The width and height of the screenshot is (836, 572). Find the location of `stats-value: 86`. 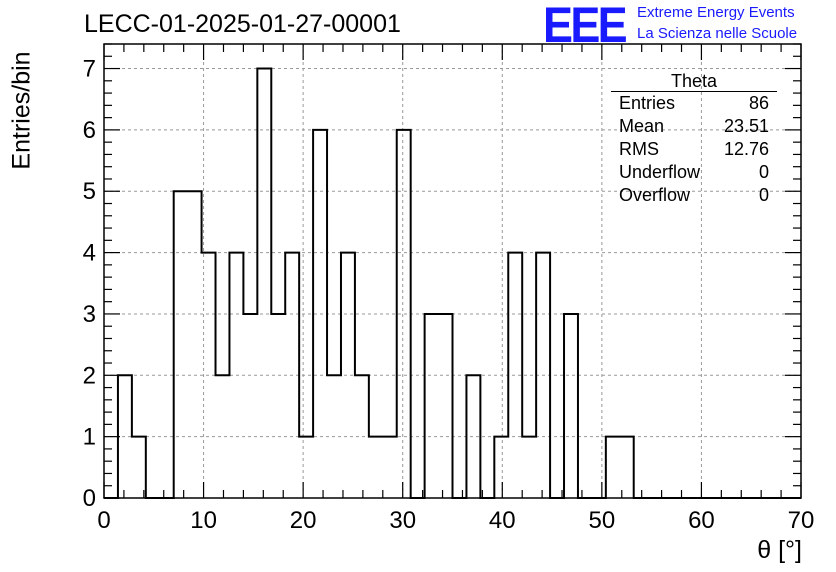

stats-value: 86 is located at coordinates (758, 103).